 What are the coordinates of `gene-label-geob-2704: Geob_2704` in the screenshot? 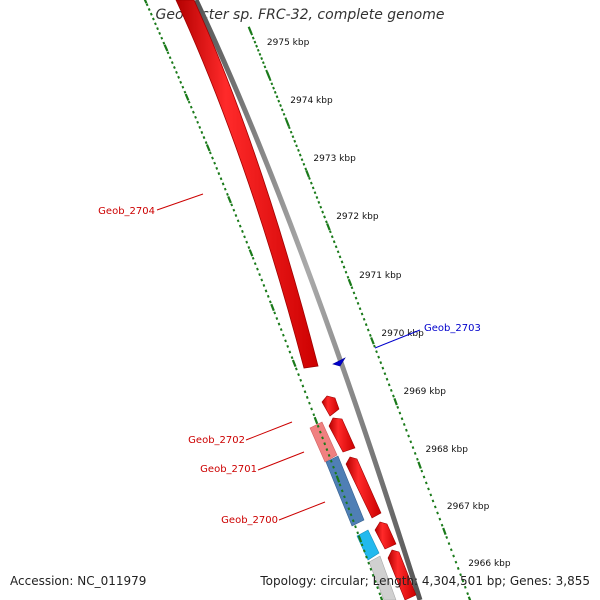 It's located at (126, 211).